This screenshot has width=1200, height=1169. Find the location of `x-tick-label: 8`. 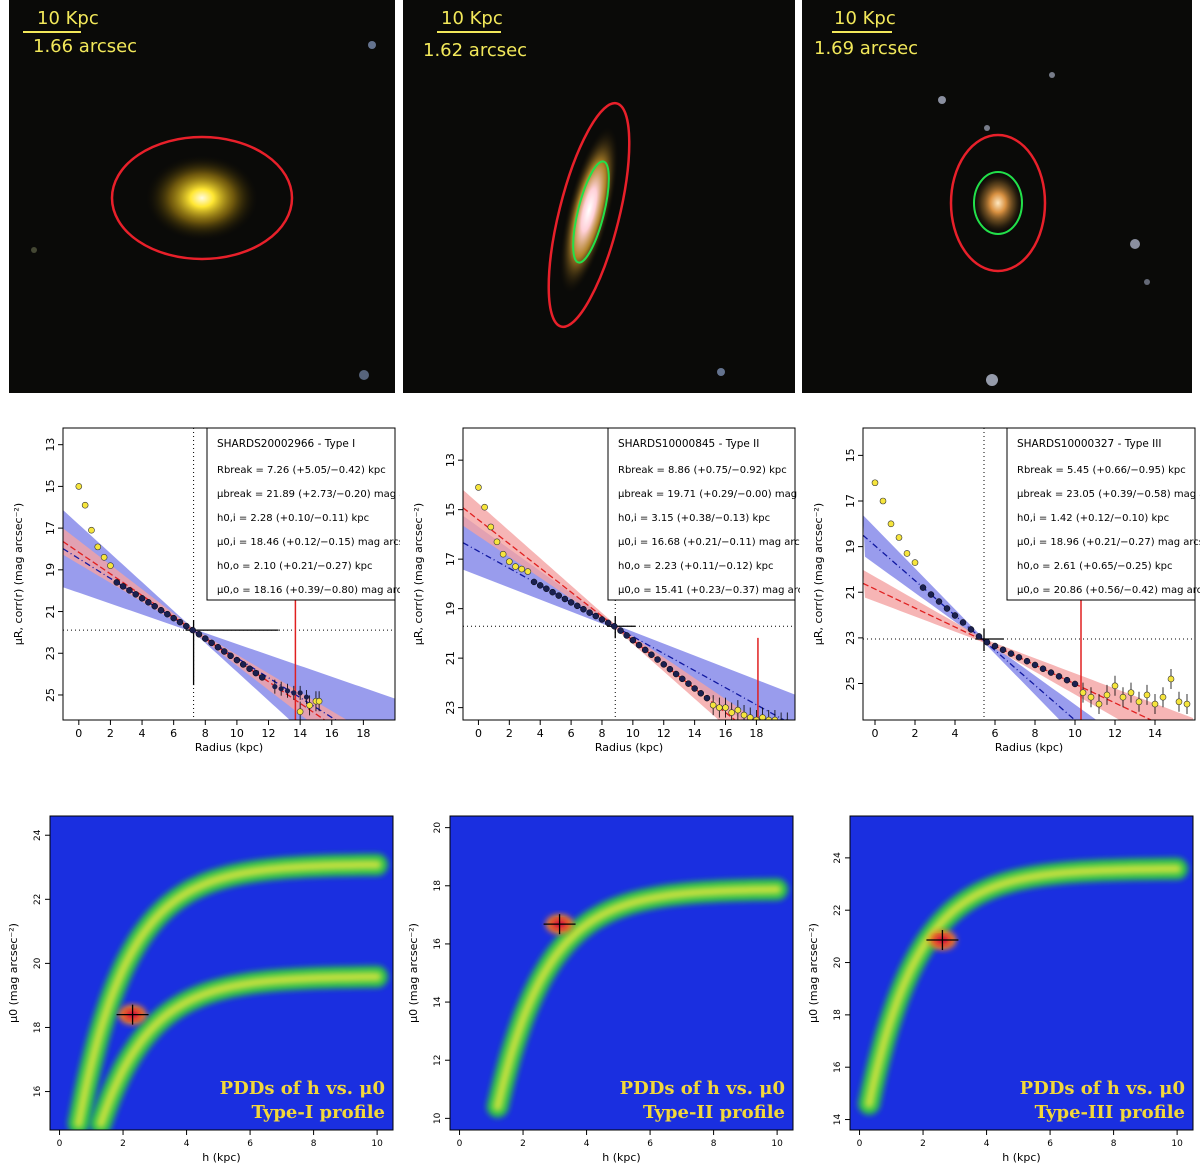

x-tick-label: 8 is located at coordinates (205, 733).